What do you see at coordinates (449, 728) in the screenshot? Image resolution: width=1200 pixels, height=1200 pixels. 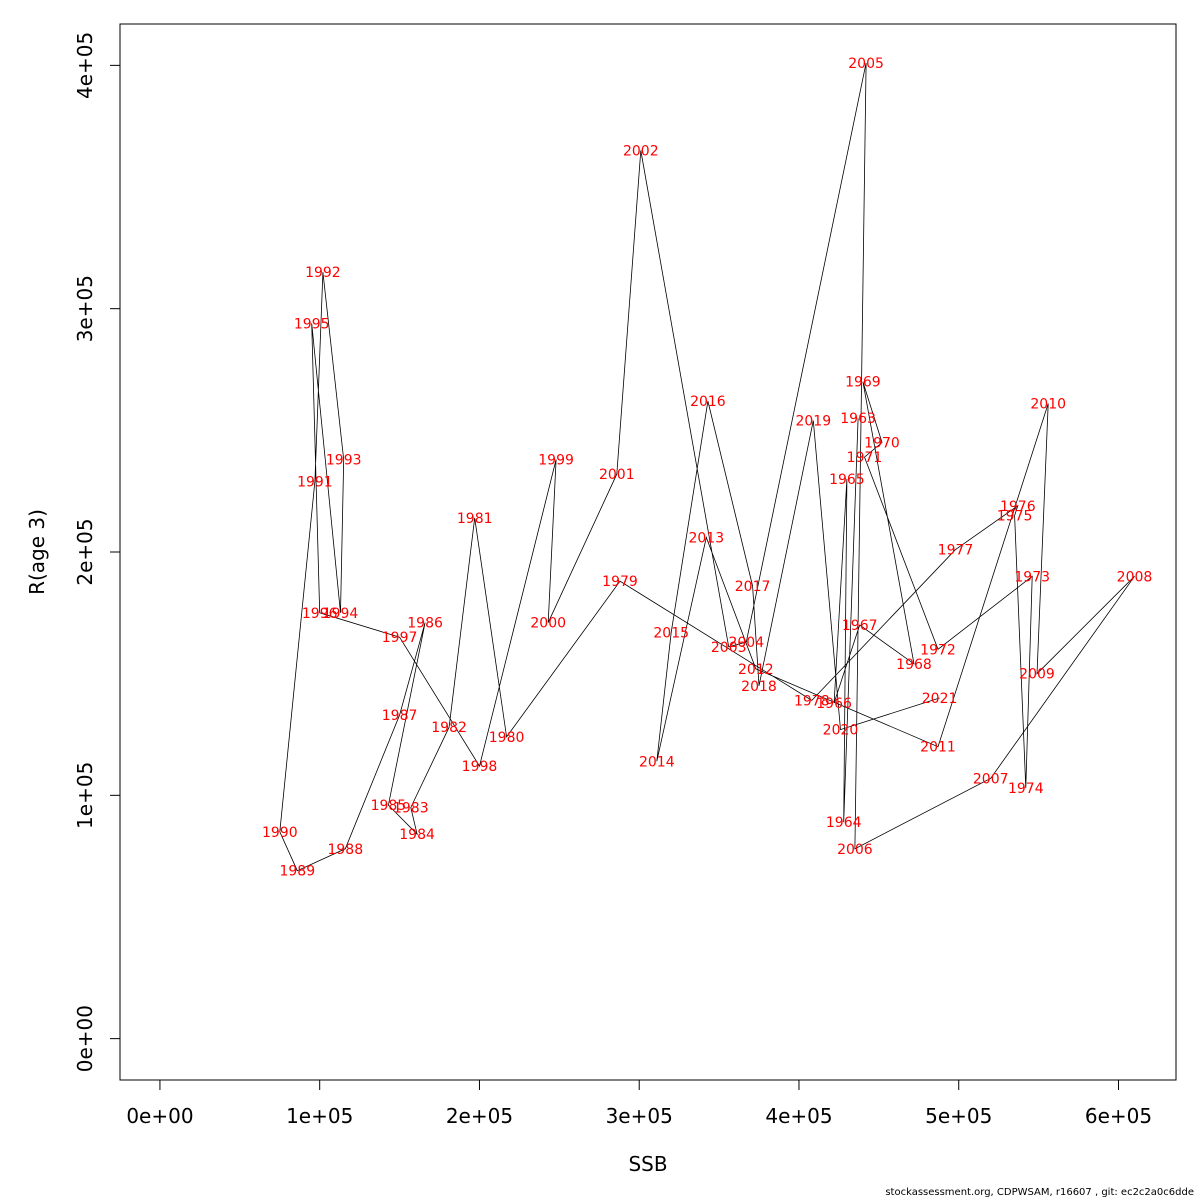 I see `year-label-1982: 1982` at bounding box center [449, 728].